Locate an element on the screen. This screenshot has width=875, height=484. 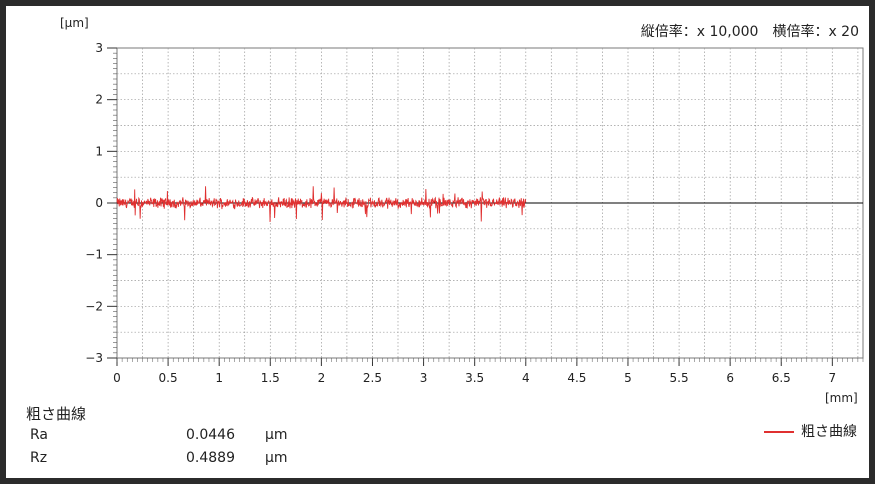
summary-title: 粗さ曲線 is located at coordinates (56, 414).